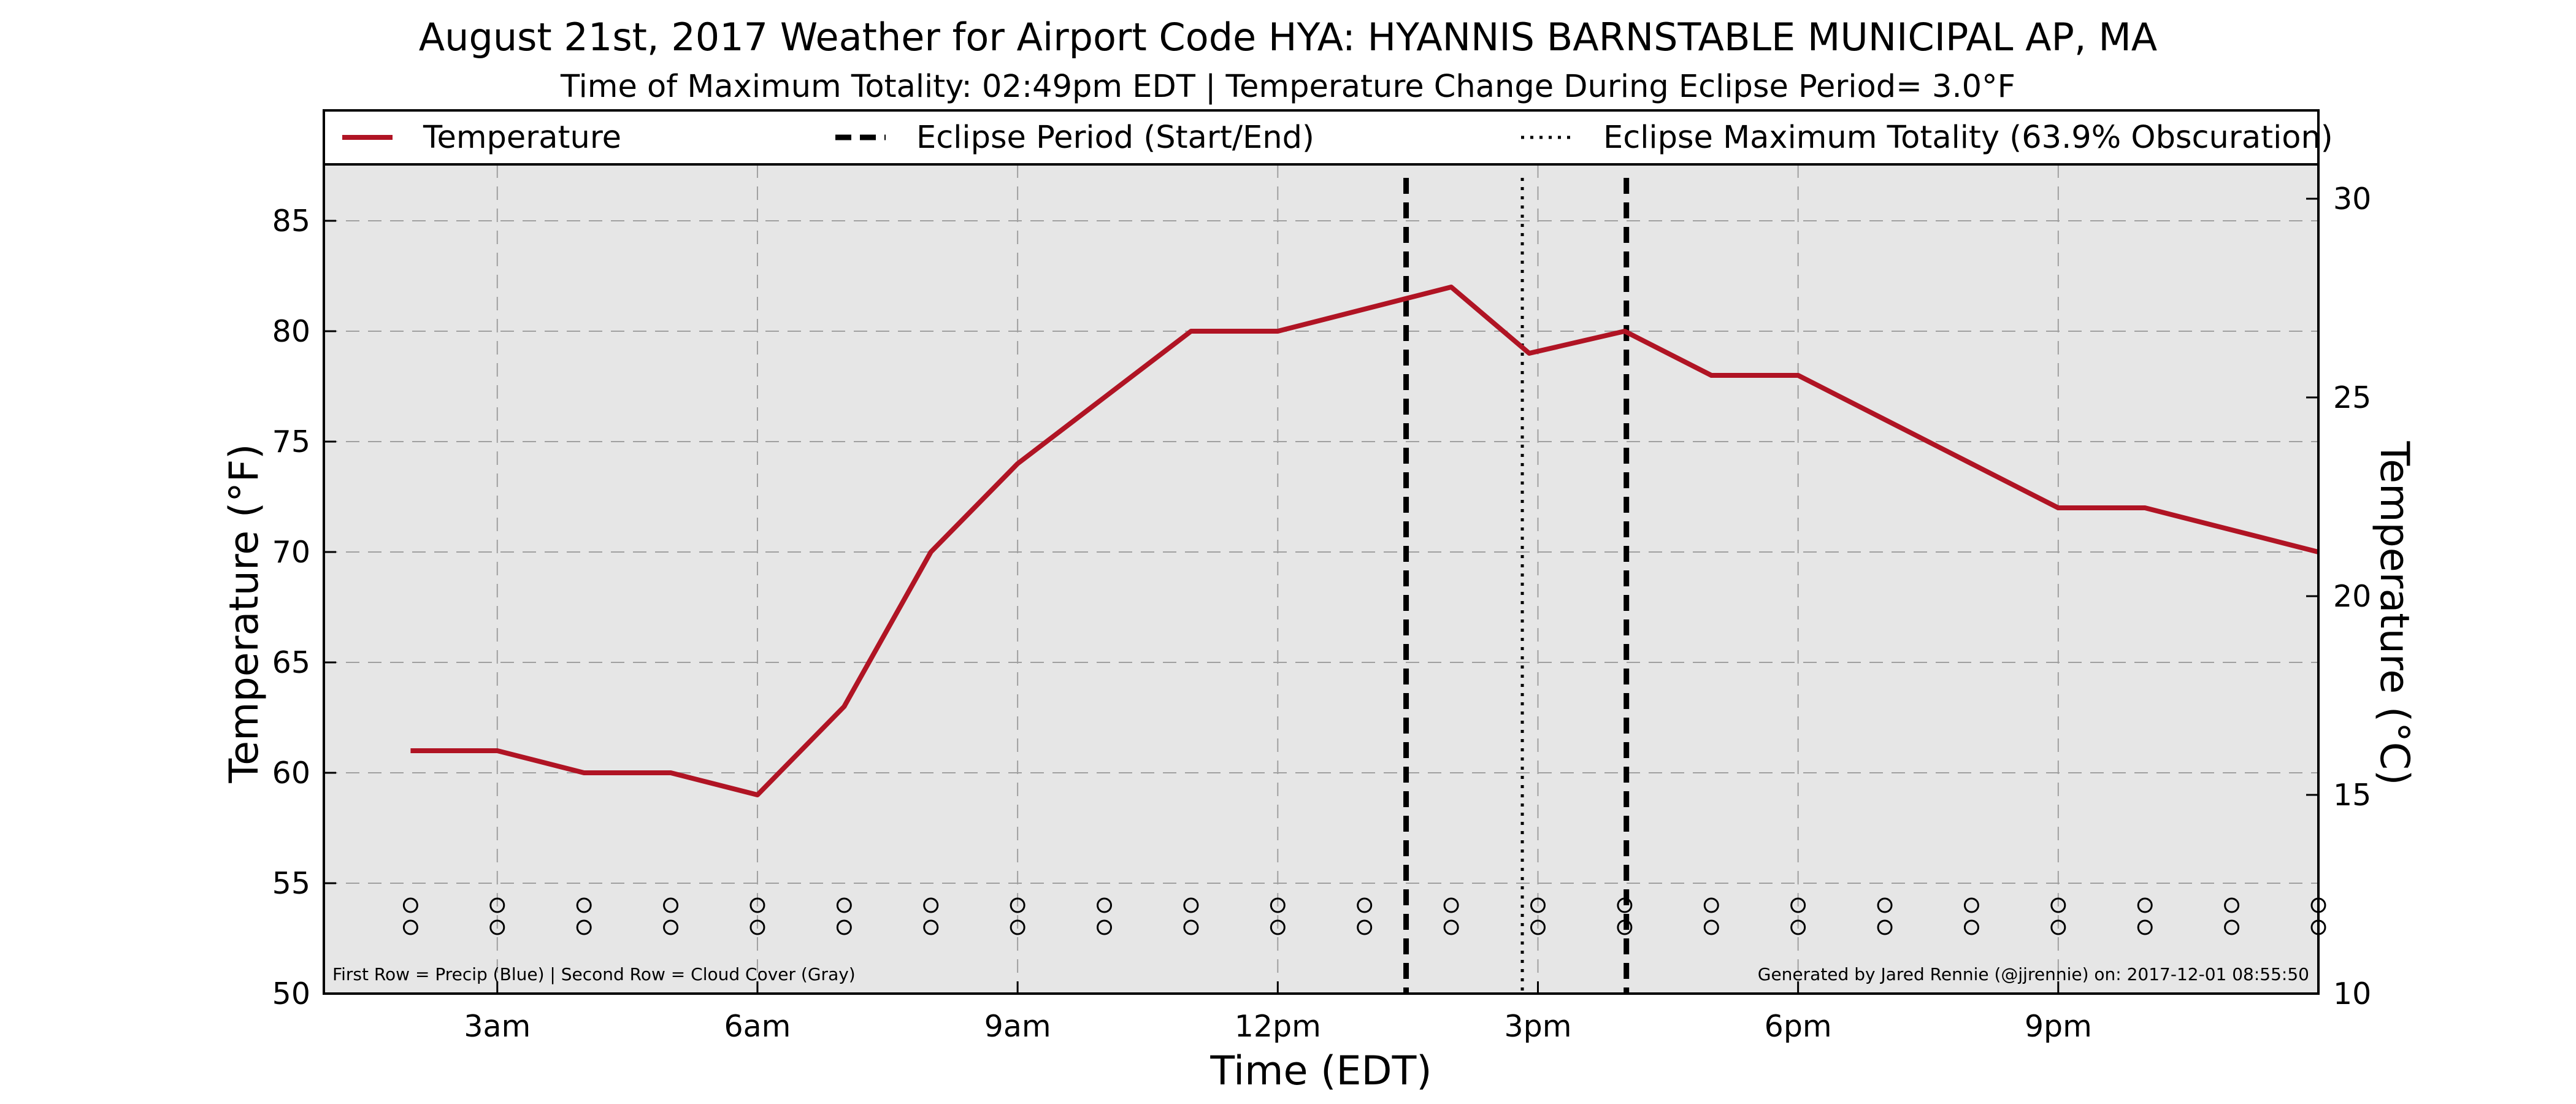 This screenshot has height=1104, width=2576. I want to click on x-tick-label: 9am, so click(1017, 1026).